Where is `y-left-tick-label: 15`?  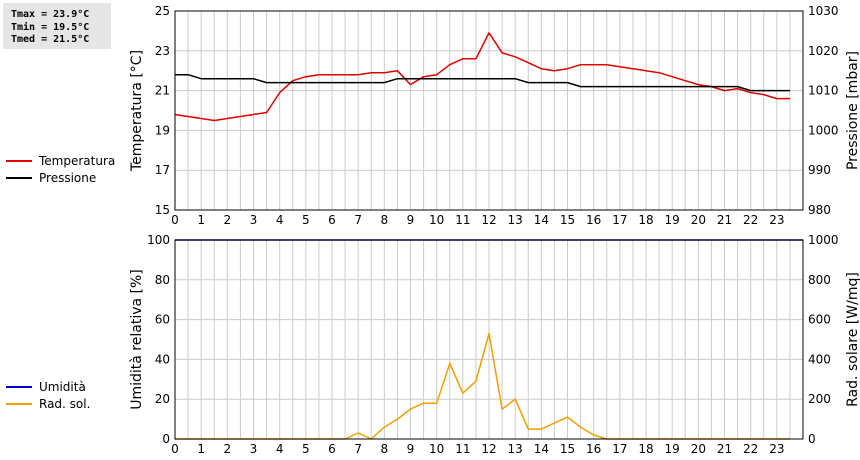
y-left-tick-label: 15 is located at coordinates (162, 210).